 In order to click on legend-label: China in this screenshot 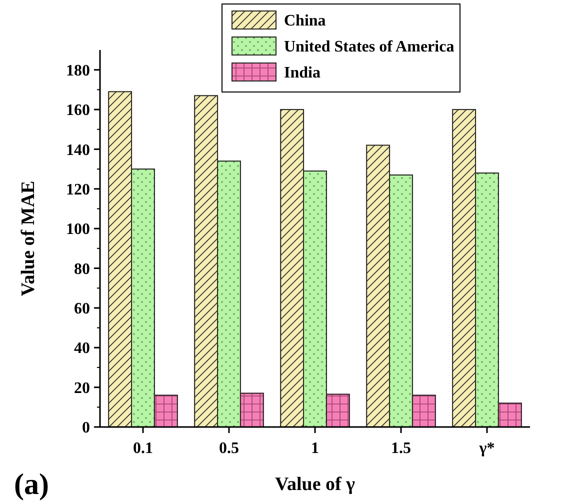, I will do `click(305, 21)`.